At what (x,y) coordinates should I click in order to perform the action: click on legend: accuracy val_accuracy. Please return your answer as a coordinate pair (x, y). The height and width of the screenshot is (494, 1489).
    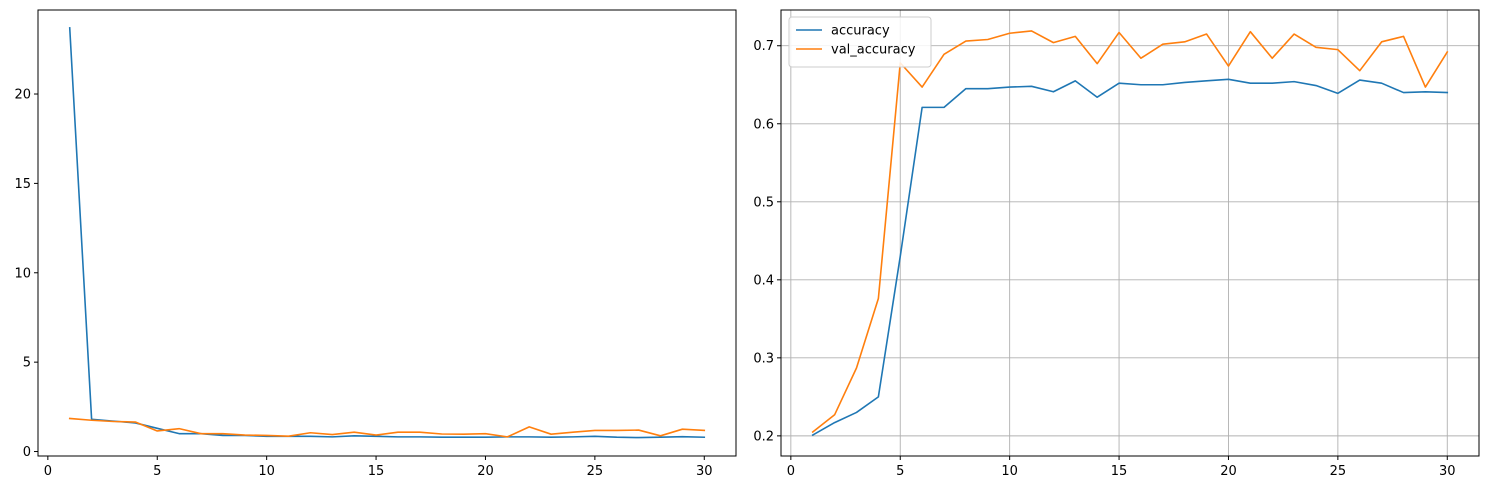
    Looking at the image, I should click on (860, 42).